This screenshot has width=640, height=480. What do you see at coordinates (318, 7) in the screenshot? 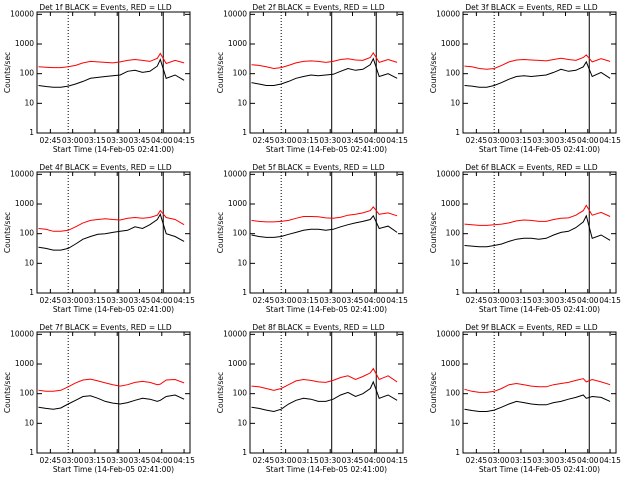
I see `chart-title: Det 2f BLACK = Events, RED = LLD` at bounding box center [318, 7].